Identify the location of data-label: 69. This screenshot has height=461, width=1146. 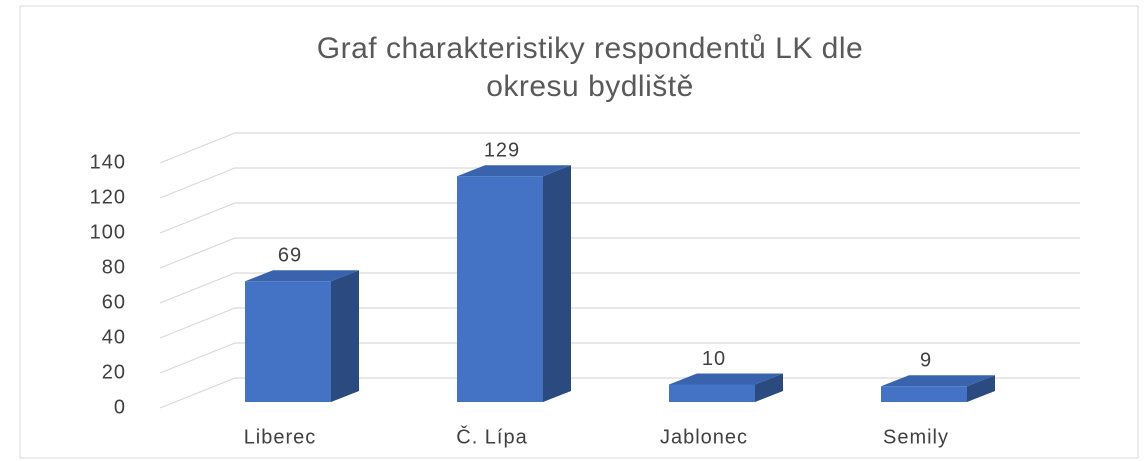
(290, 256).